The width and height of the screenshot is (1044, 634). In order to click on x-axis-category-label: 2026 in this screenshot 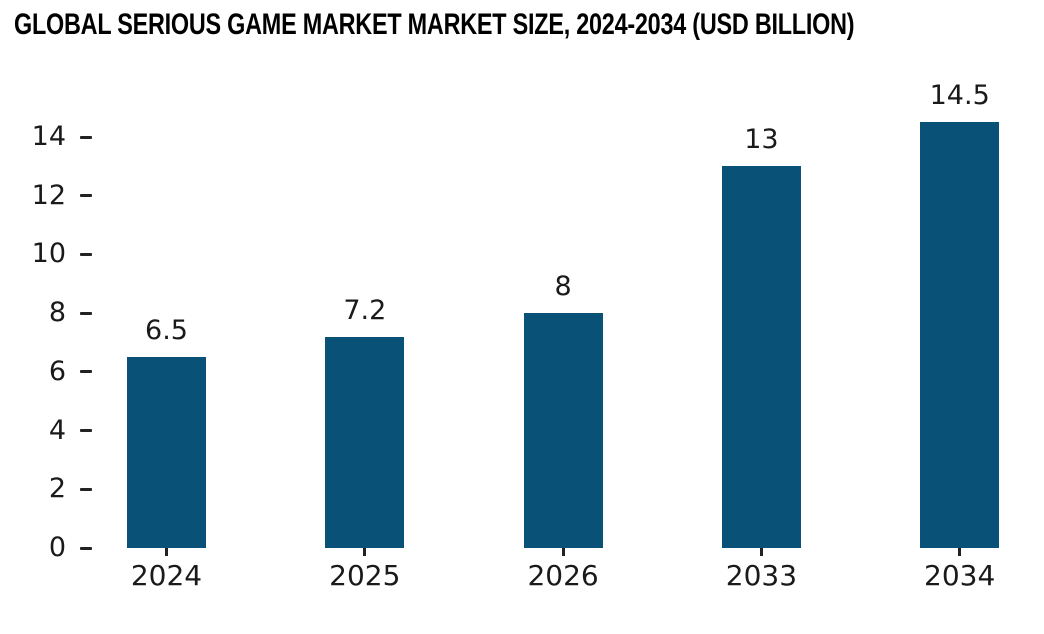, I will do `click(563, 575)`.